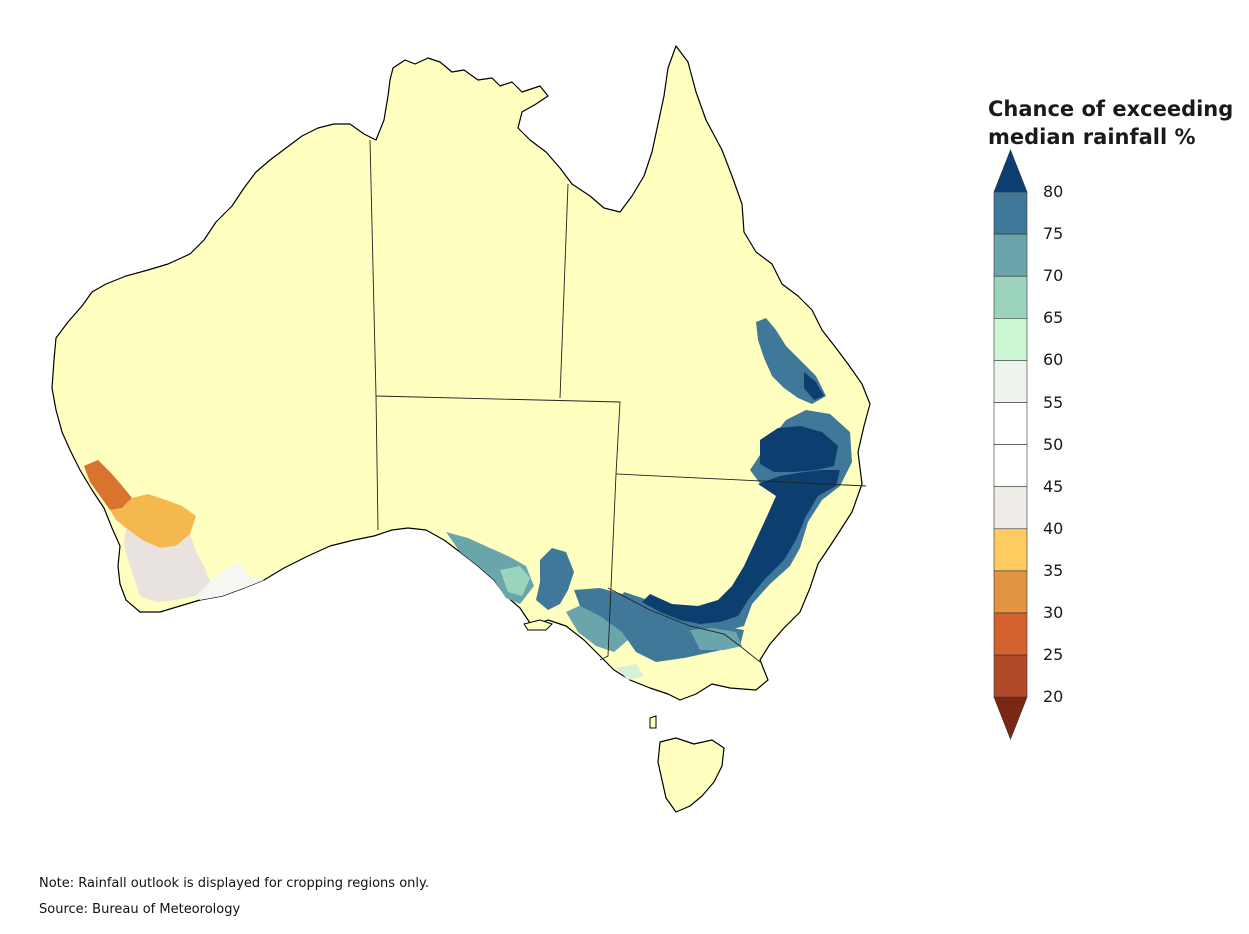 This screenshot has height=934, width=1249. Describe the element at coordinates (1113, 123) in the screenshot. I see `legend-title: Chance of exceeding median rainfall %` at that location.